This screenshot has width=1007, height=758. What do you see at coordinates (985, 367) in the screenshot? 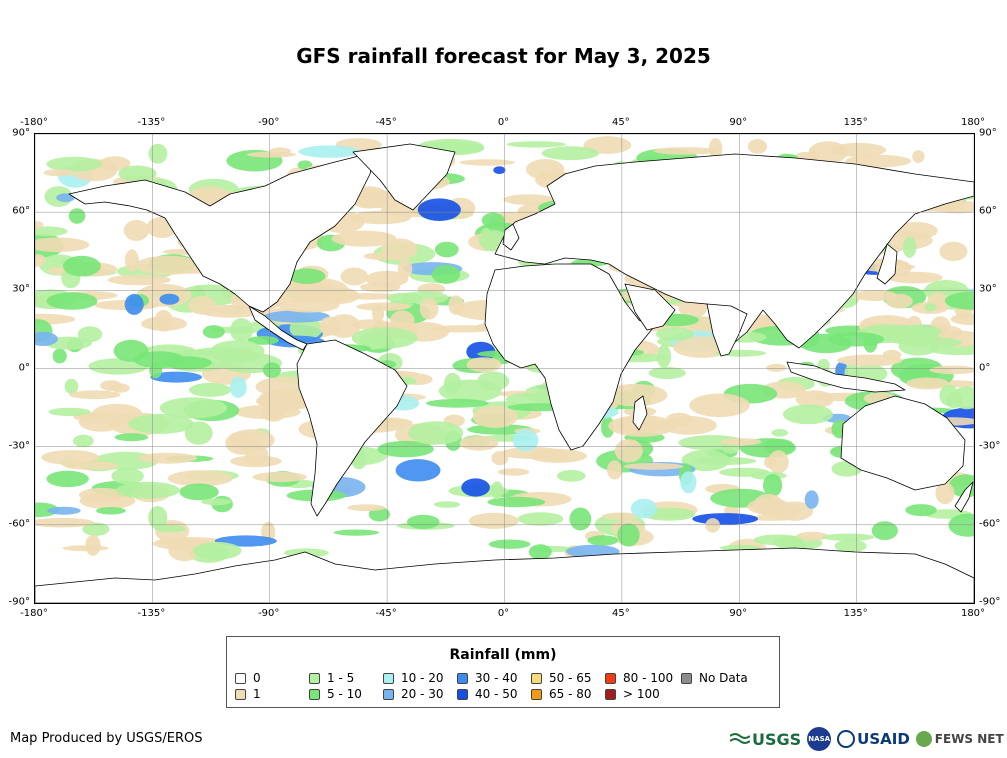
I see `lat-tick-right: 0°` at bounding box center [985, 367].